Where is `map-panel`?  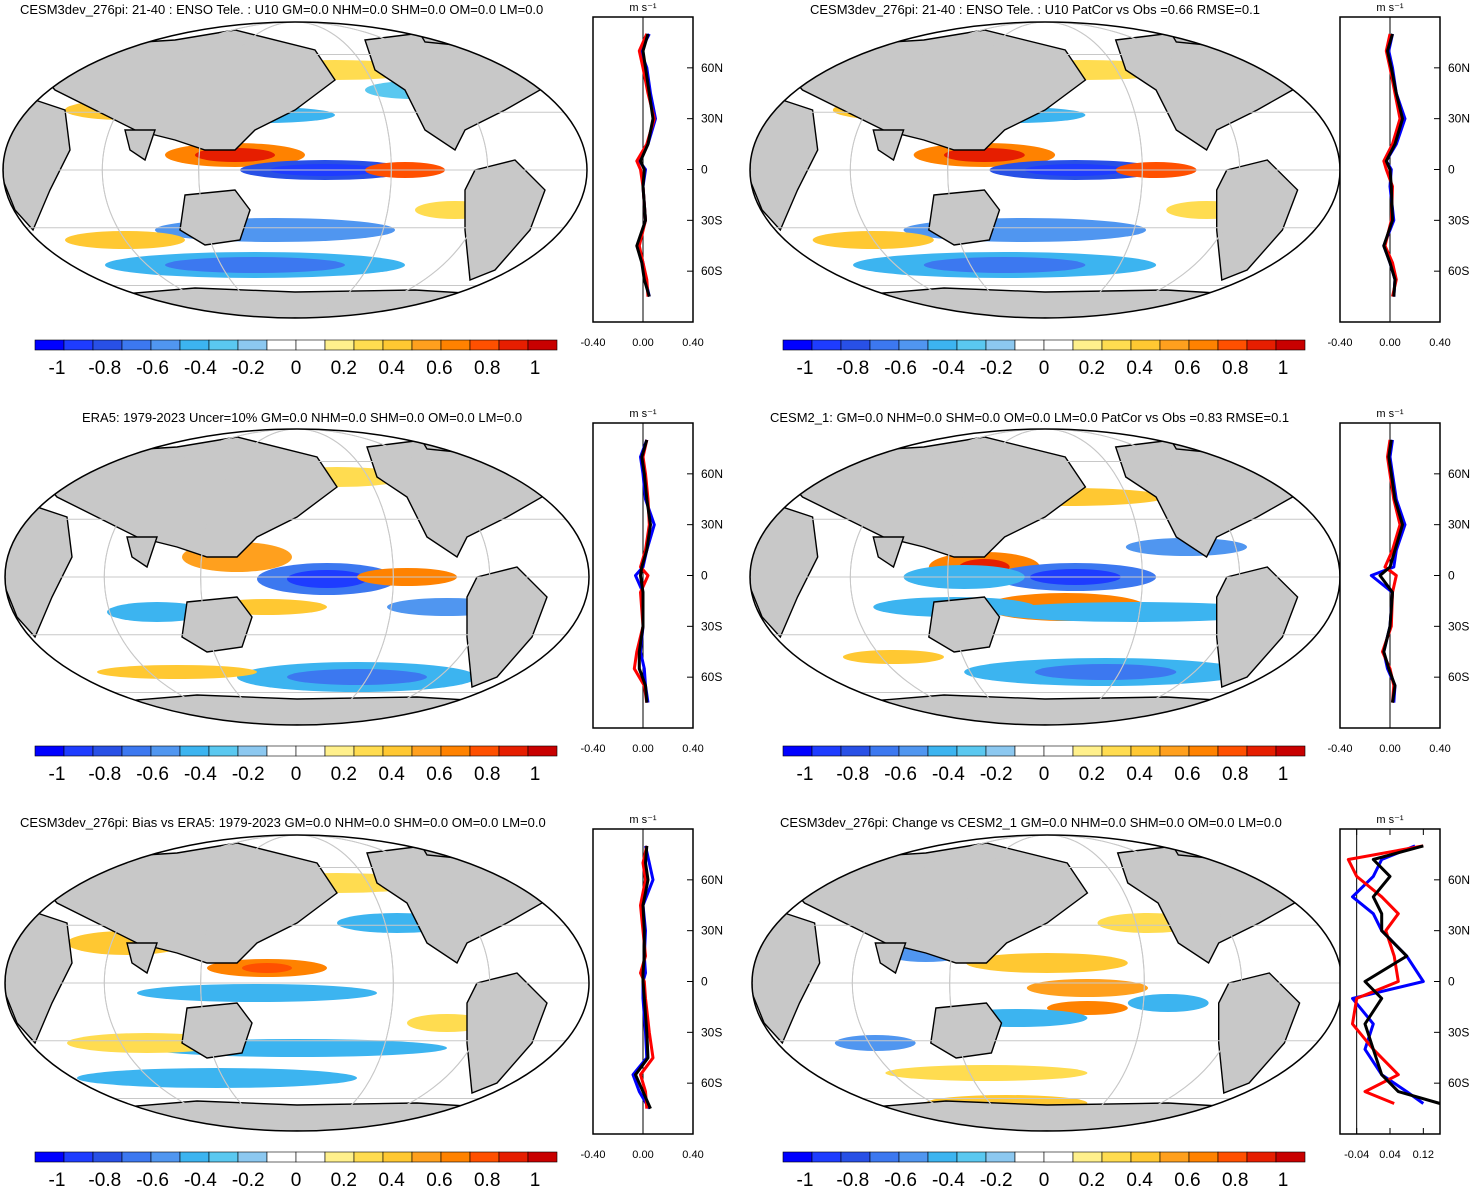 map-panel is located at coordinates (1047, 983).